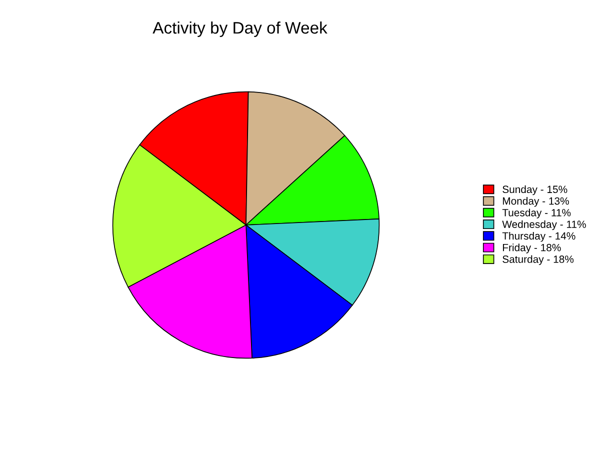 The height and width of the screenshot is (450, 600). What do you see at coordinates (240, 29) in the screenshot?
I see `chart-title: Activity by Day of Week` at bounding box center [240, 29].